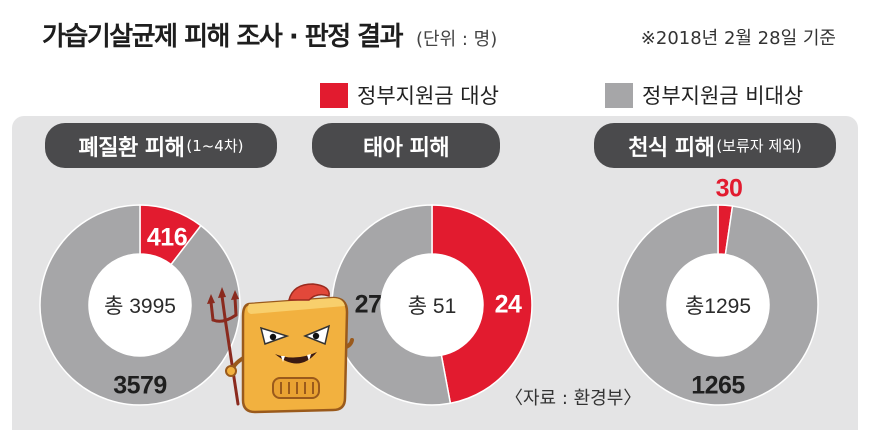 The height and width of the screenshot is (430, 870). I want to click on chart-header-lung: 폐질환 피해 (1~4차), so click(161, 145).